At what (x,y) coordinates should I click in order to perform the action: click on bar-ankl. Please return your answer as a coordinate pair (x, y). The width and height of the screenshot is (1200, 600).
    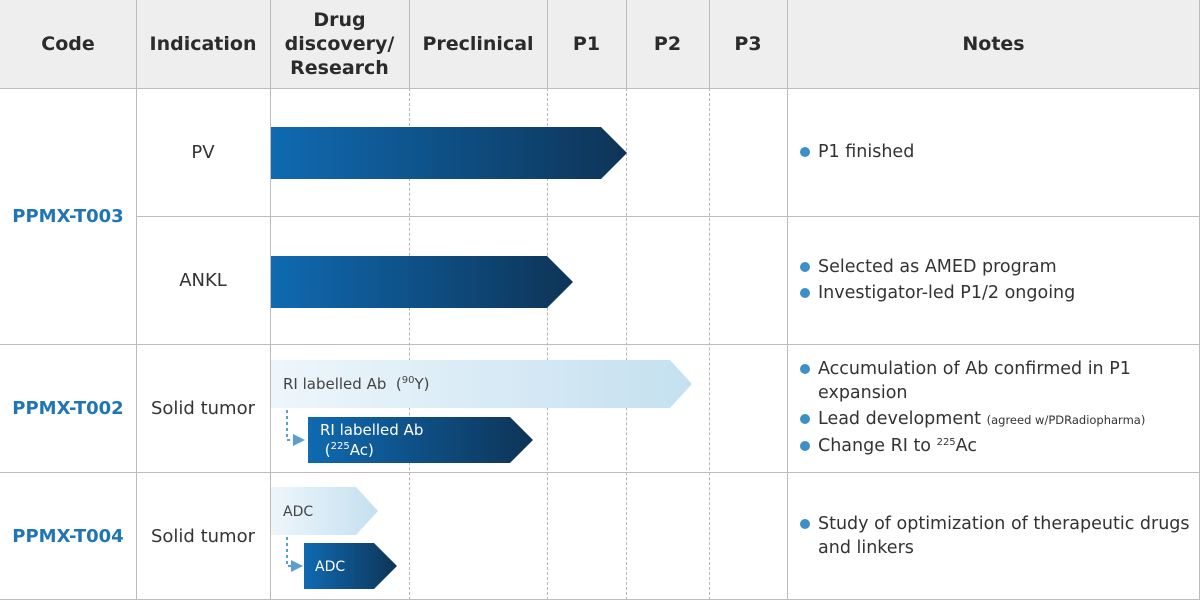
    Looking at the image, I should click on (422, 282).